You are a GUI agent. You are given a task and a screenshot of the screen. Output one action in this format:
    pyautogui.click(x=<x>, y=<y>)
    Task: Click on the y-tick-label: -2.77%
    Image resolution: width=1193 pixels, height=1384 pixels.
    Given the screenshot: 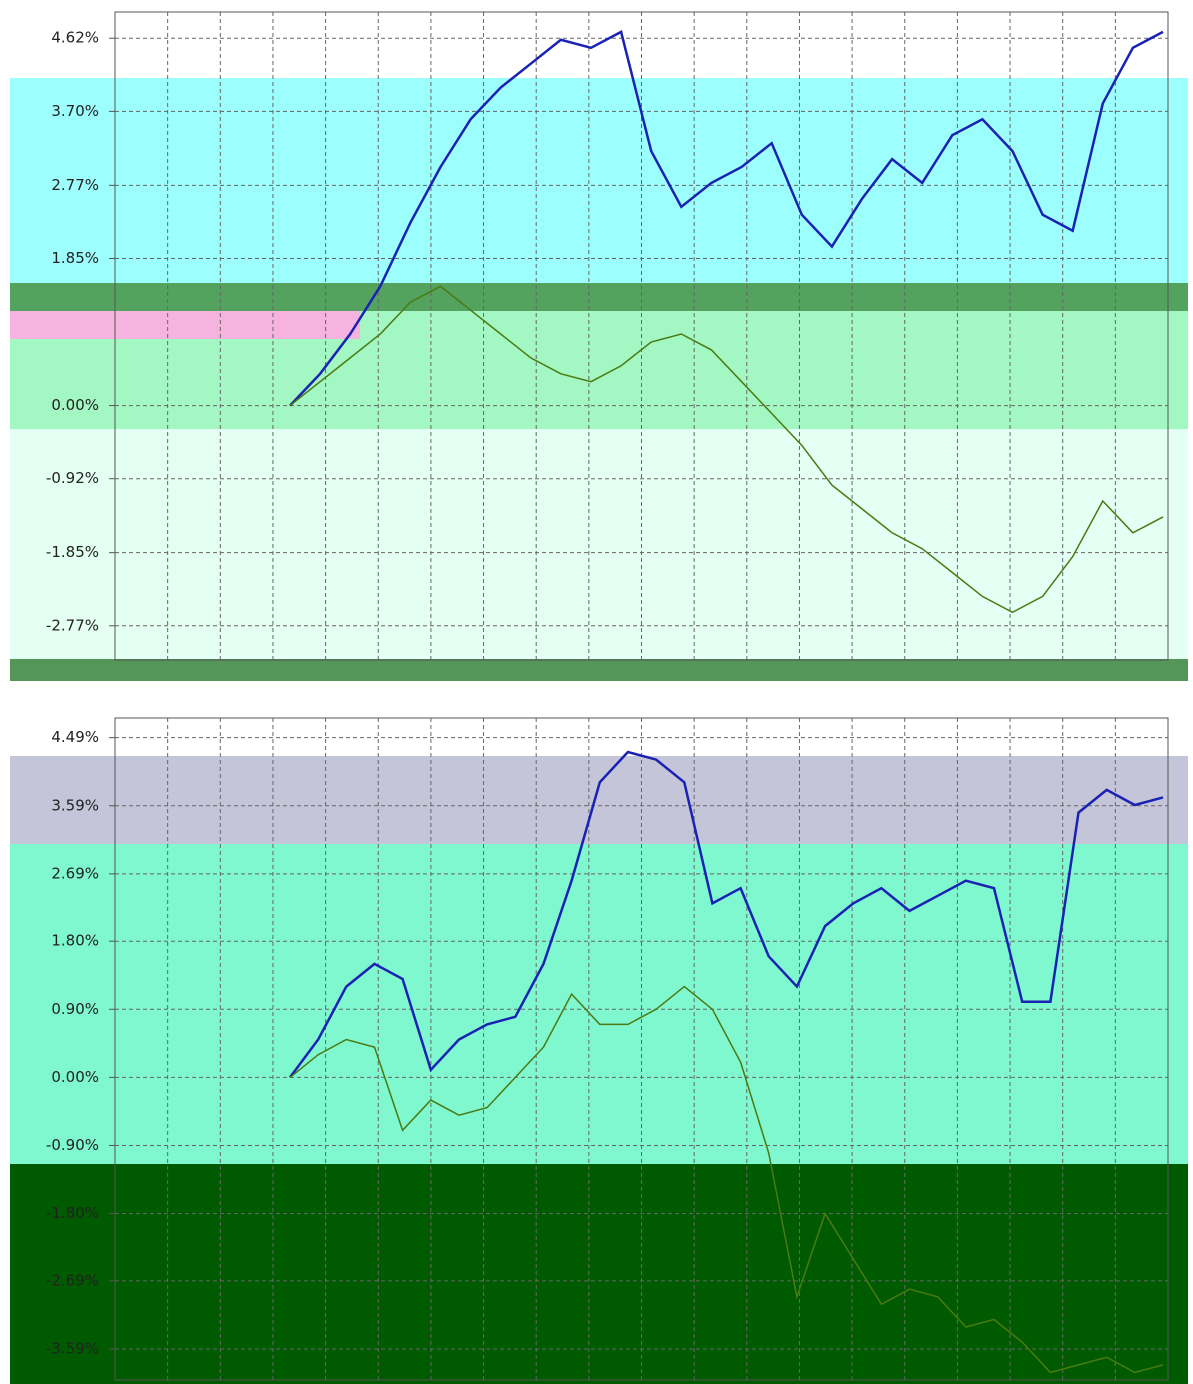 What is the action you would take?
    pyautogui.click(x=72, y=625)
    